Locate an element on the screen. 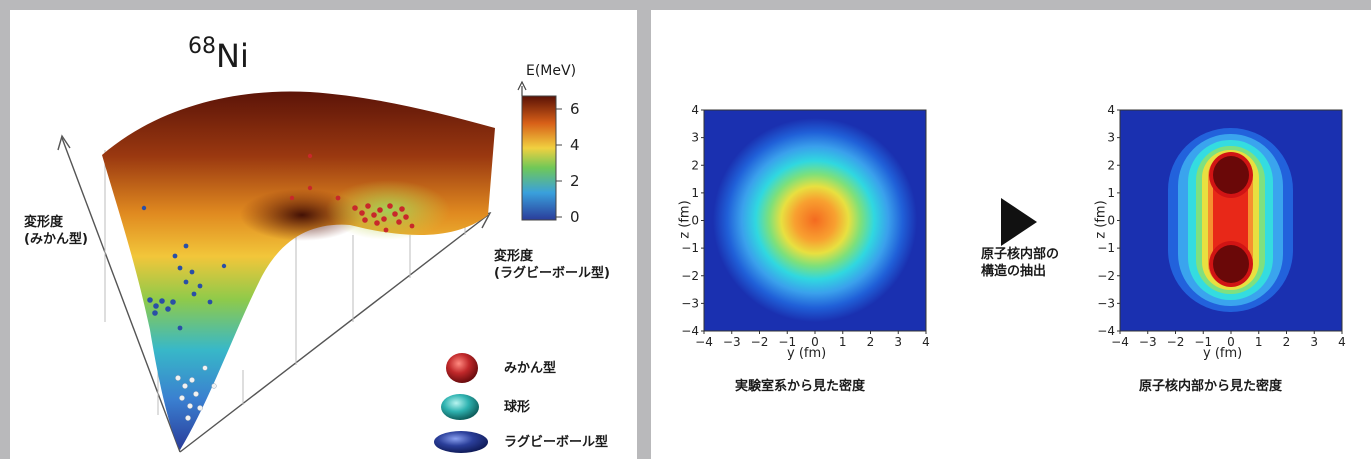 The width and height of the screenshot is (1371, 459). plot-intrinsic-frame-ytick-label: 4 is located at coordinates (1111, 110).